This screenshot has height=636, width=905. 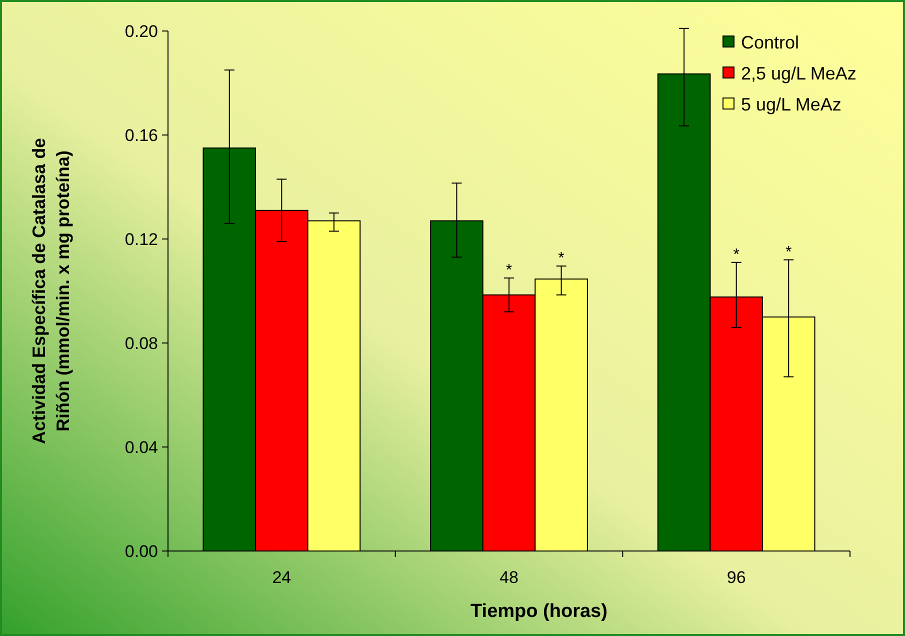 I want to click on y-tick-label: 0.12, so click(x=141, y=239).